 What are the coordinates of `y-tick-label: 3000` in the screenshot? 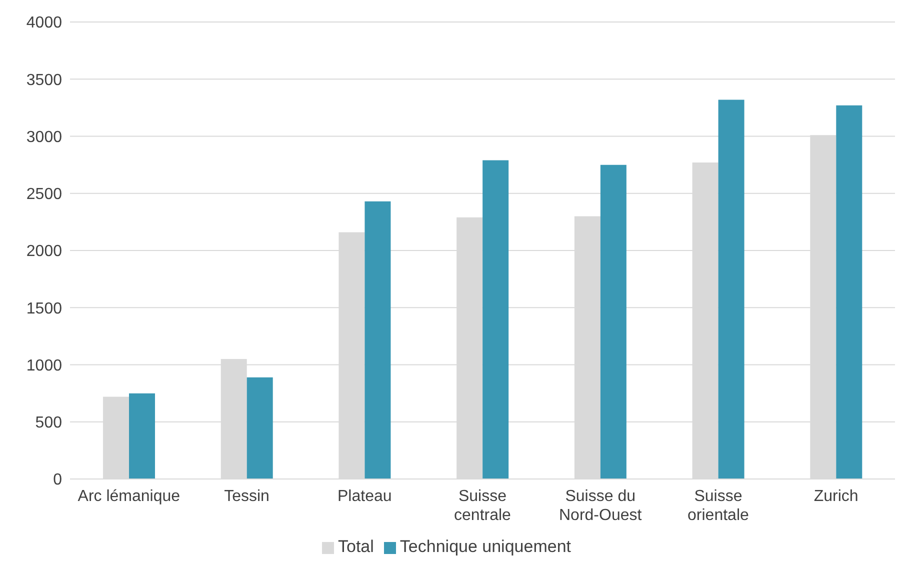 It's located at (44, 137).